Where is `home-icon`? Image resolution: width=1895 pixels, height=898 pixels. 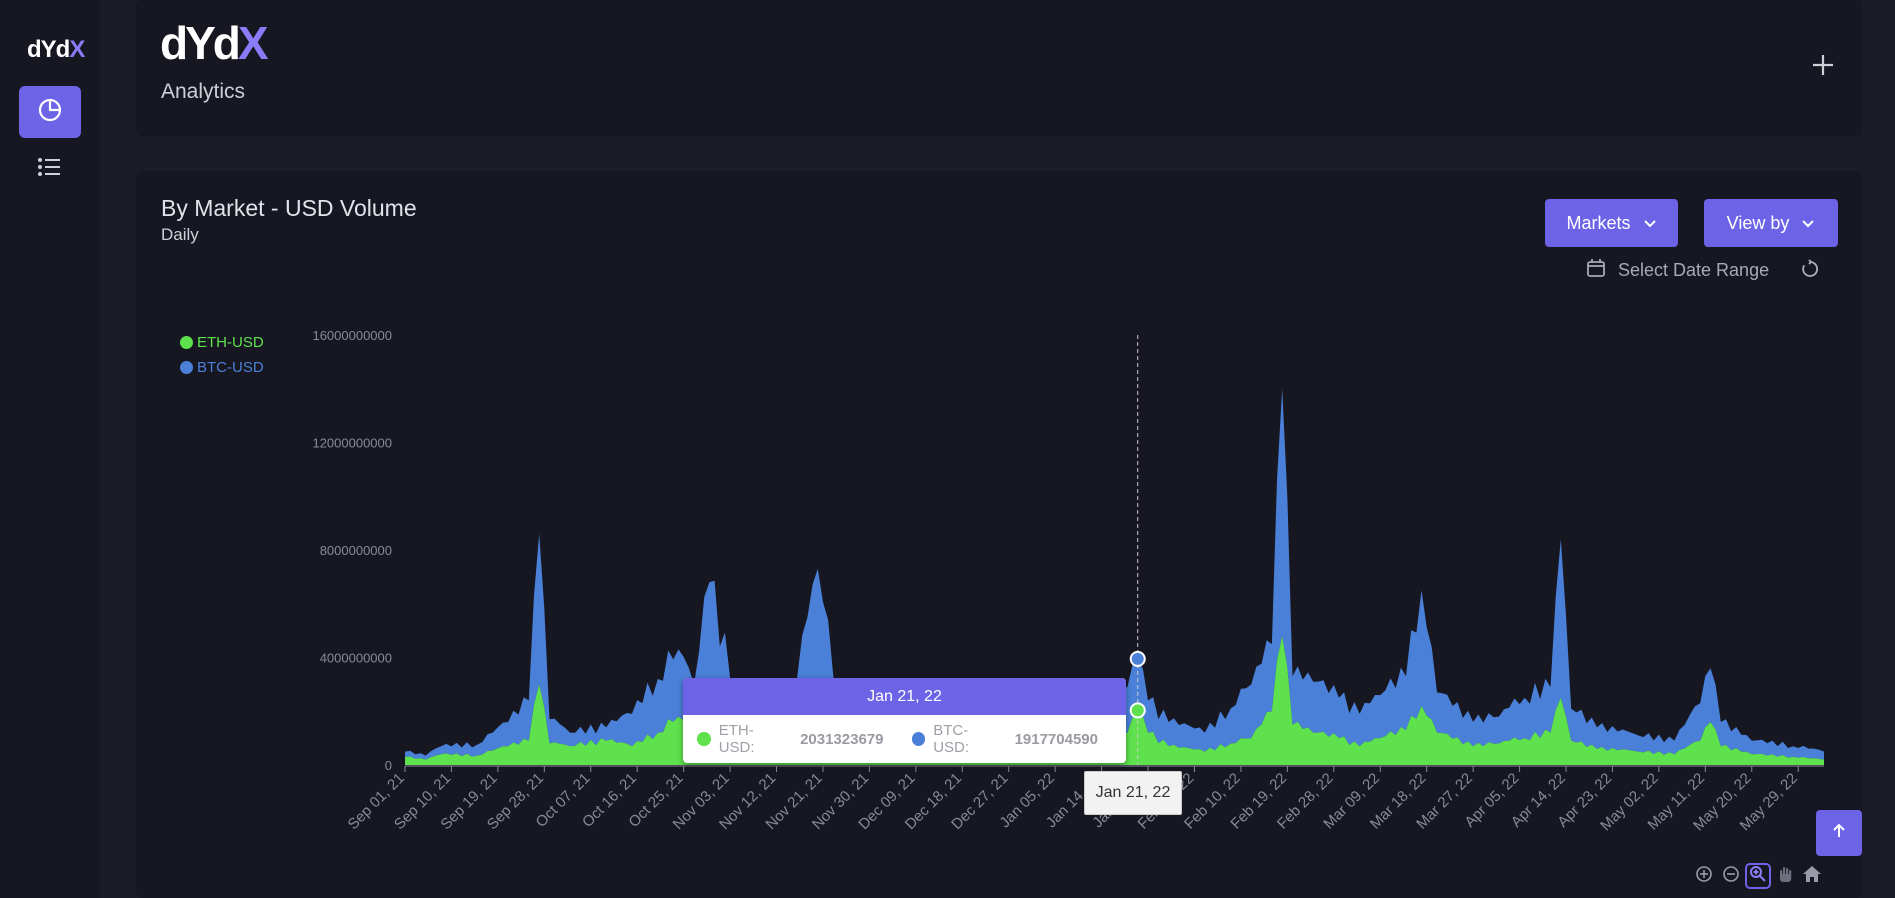 home-icon is located at coordinates (1812, 876).